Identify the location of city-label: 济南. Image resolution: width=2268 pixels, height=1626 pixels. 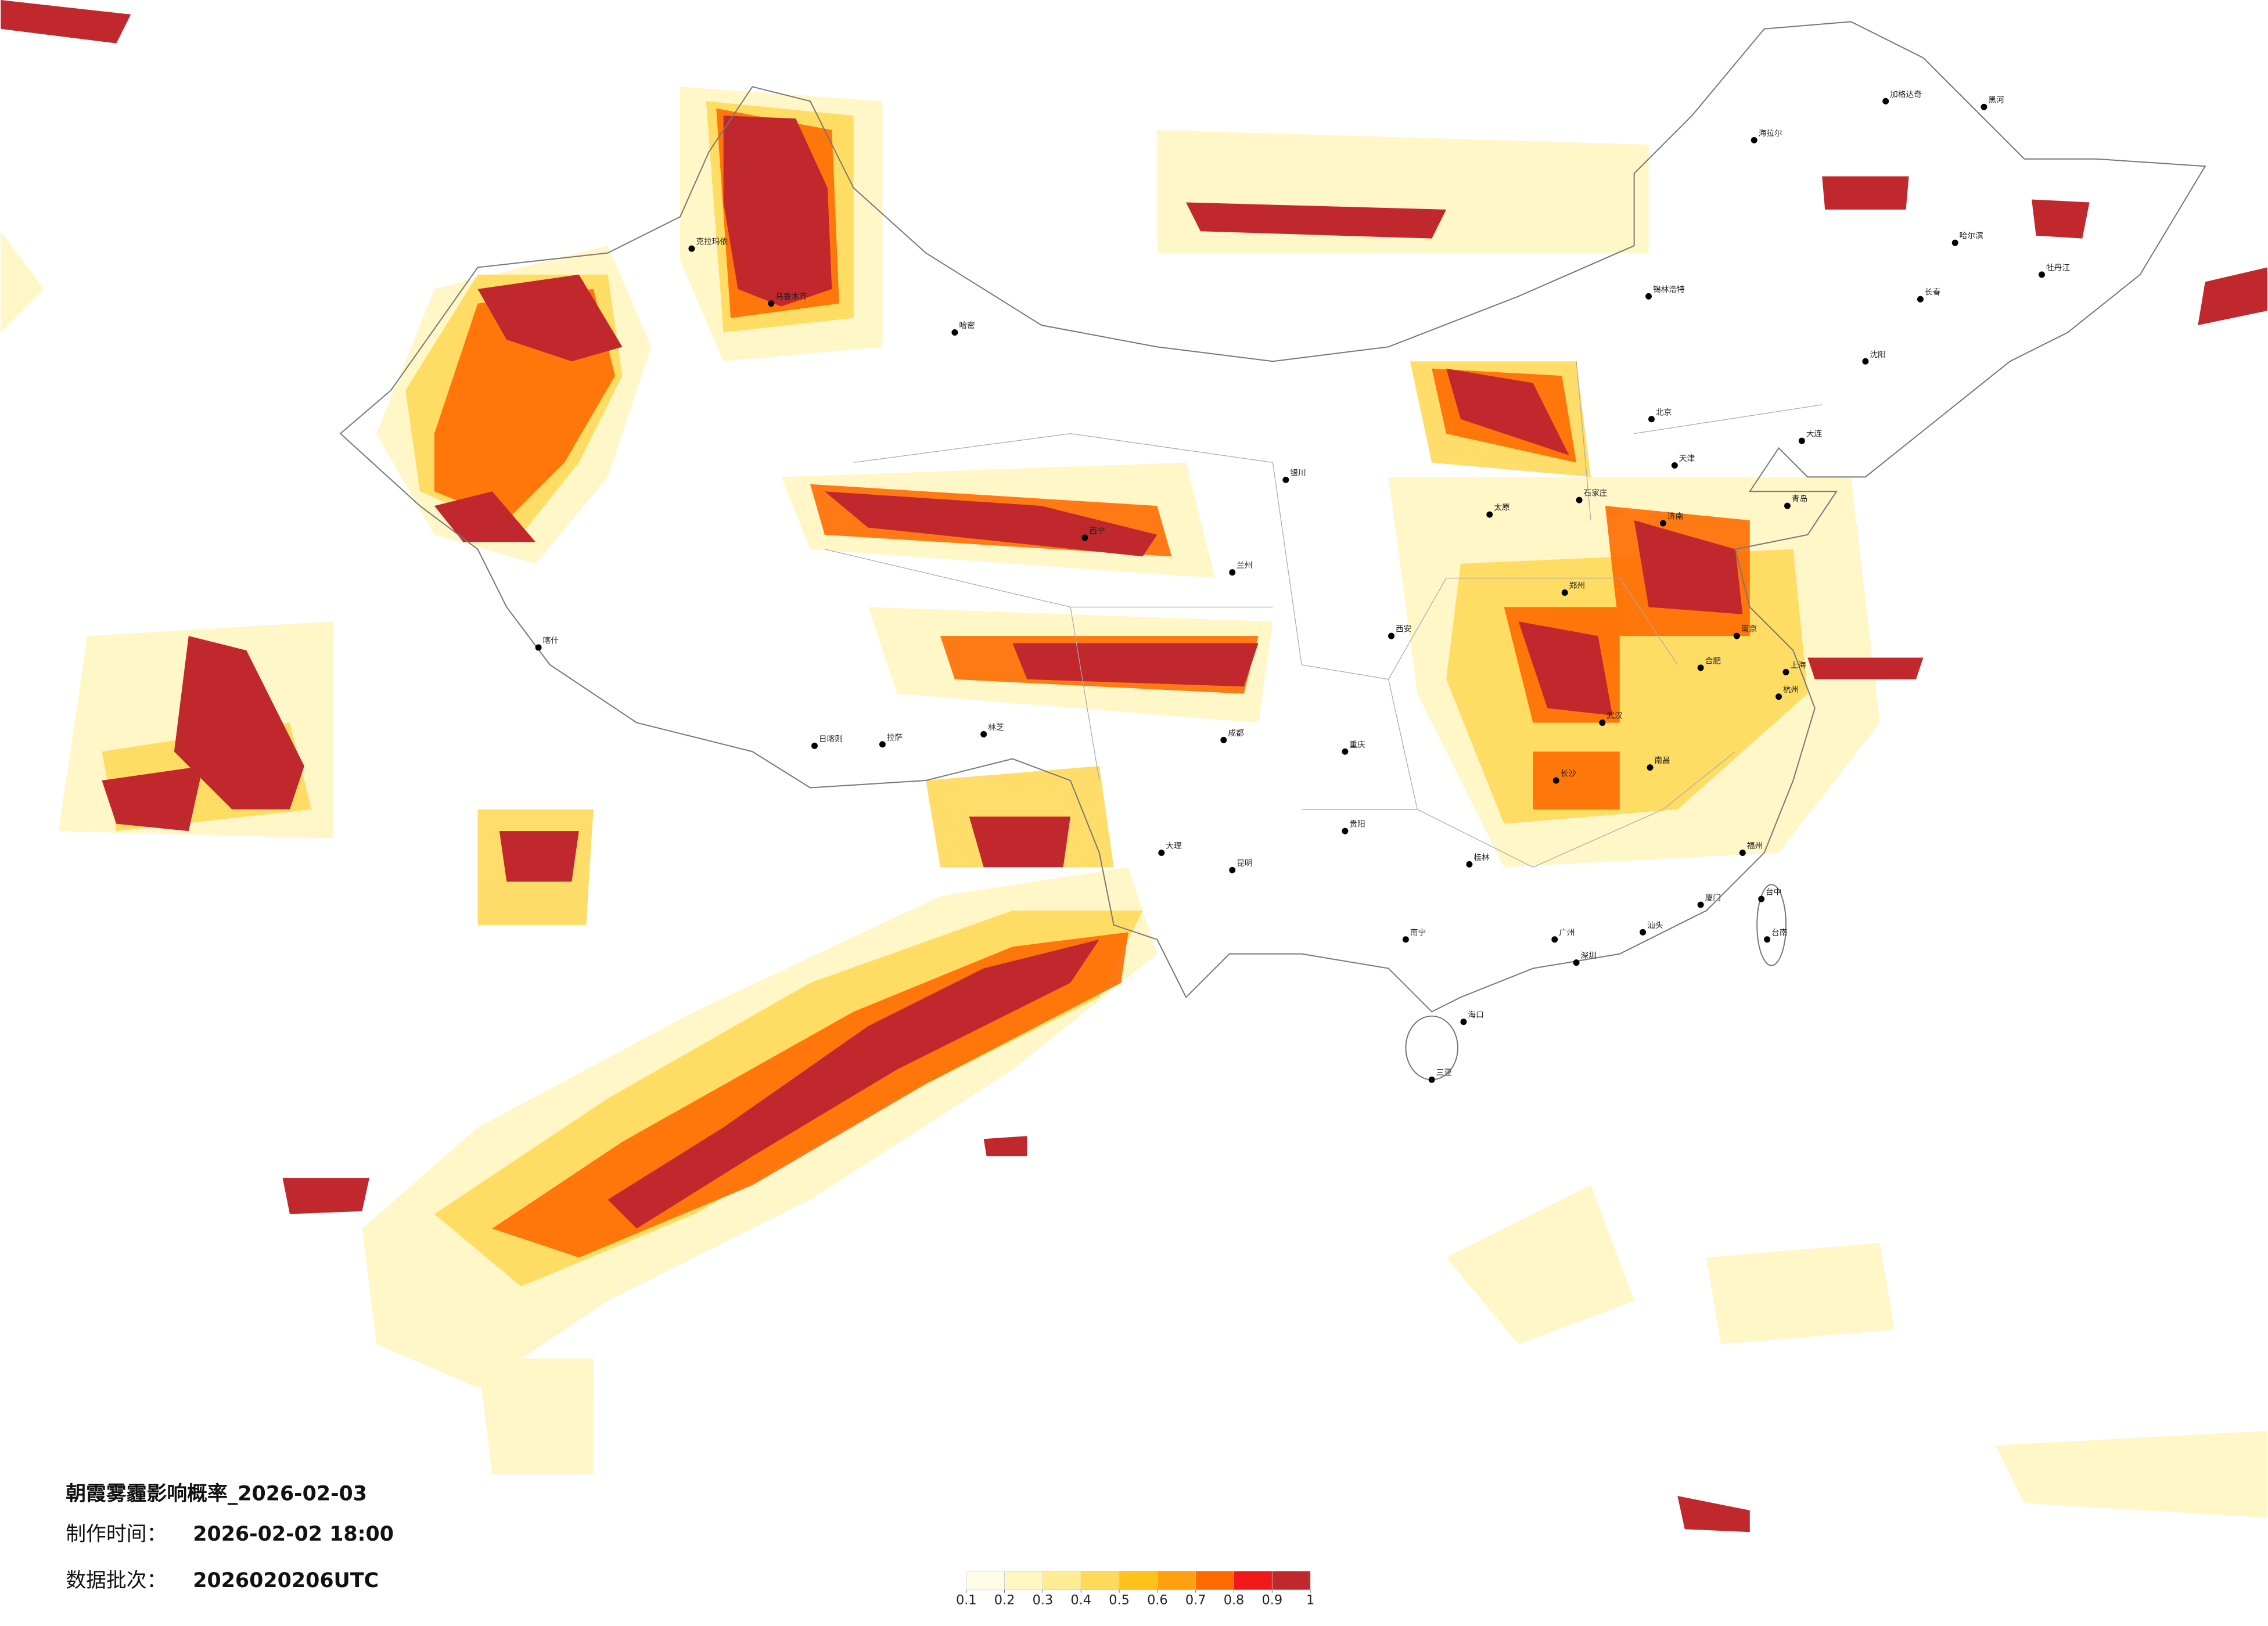
(1675, 516).